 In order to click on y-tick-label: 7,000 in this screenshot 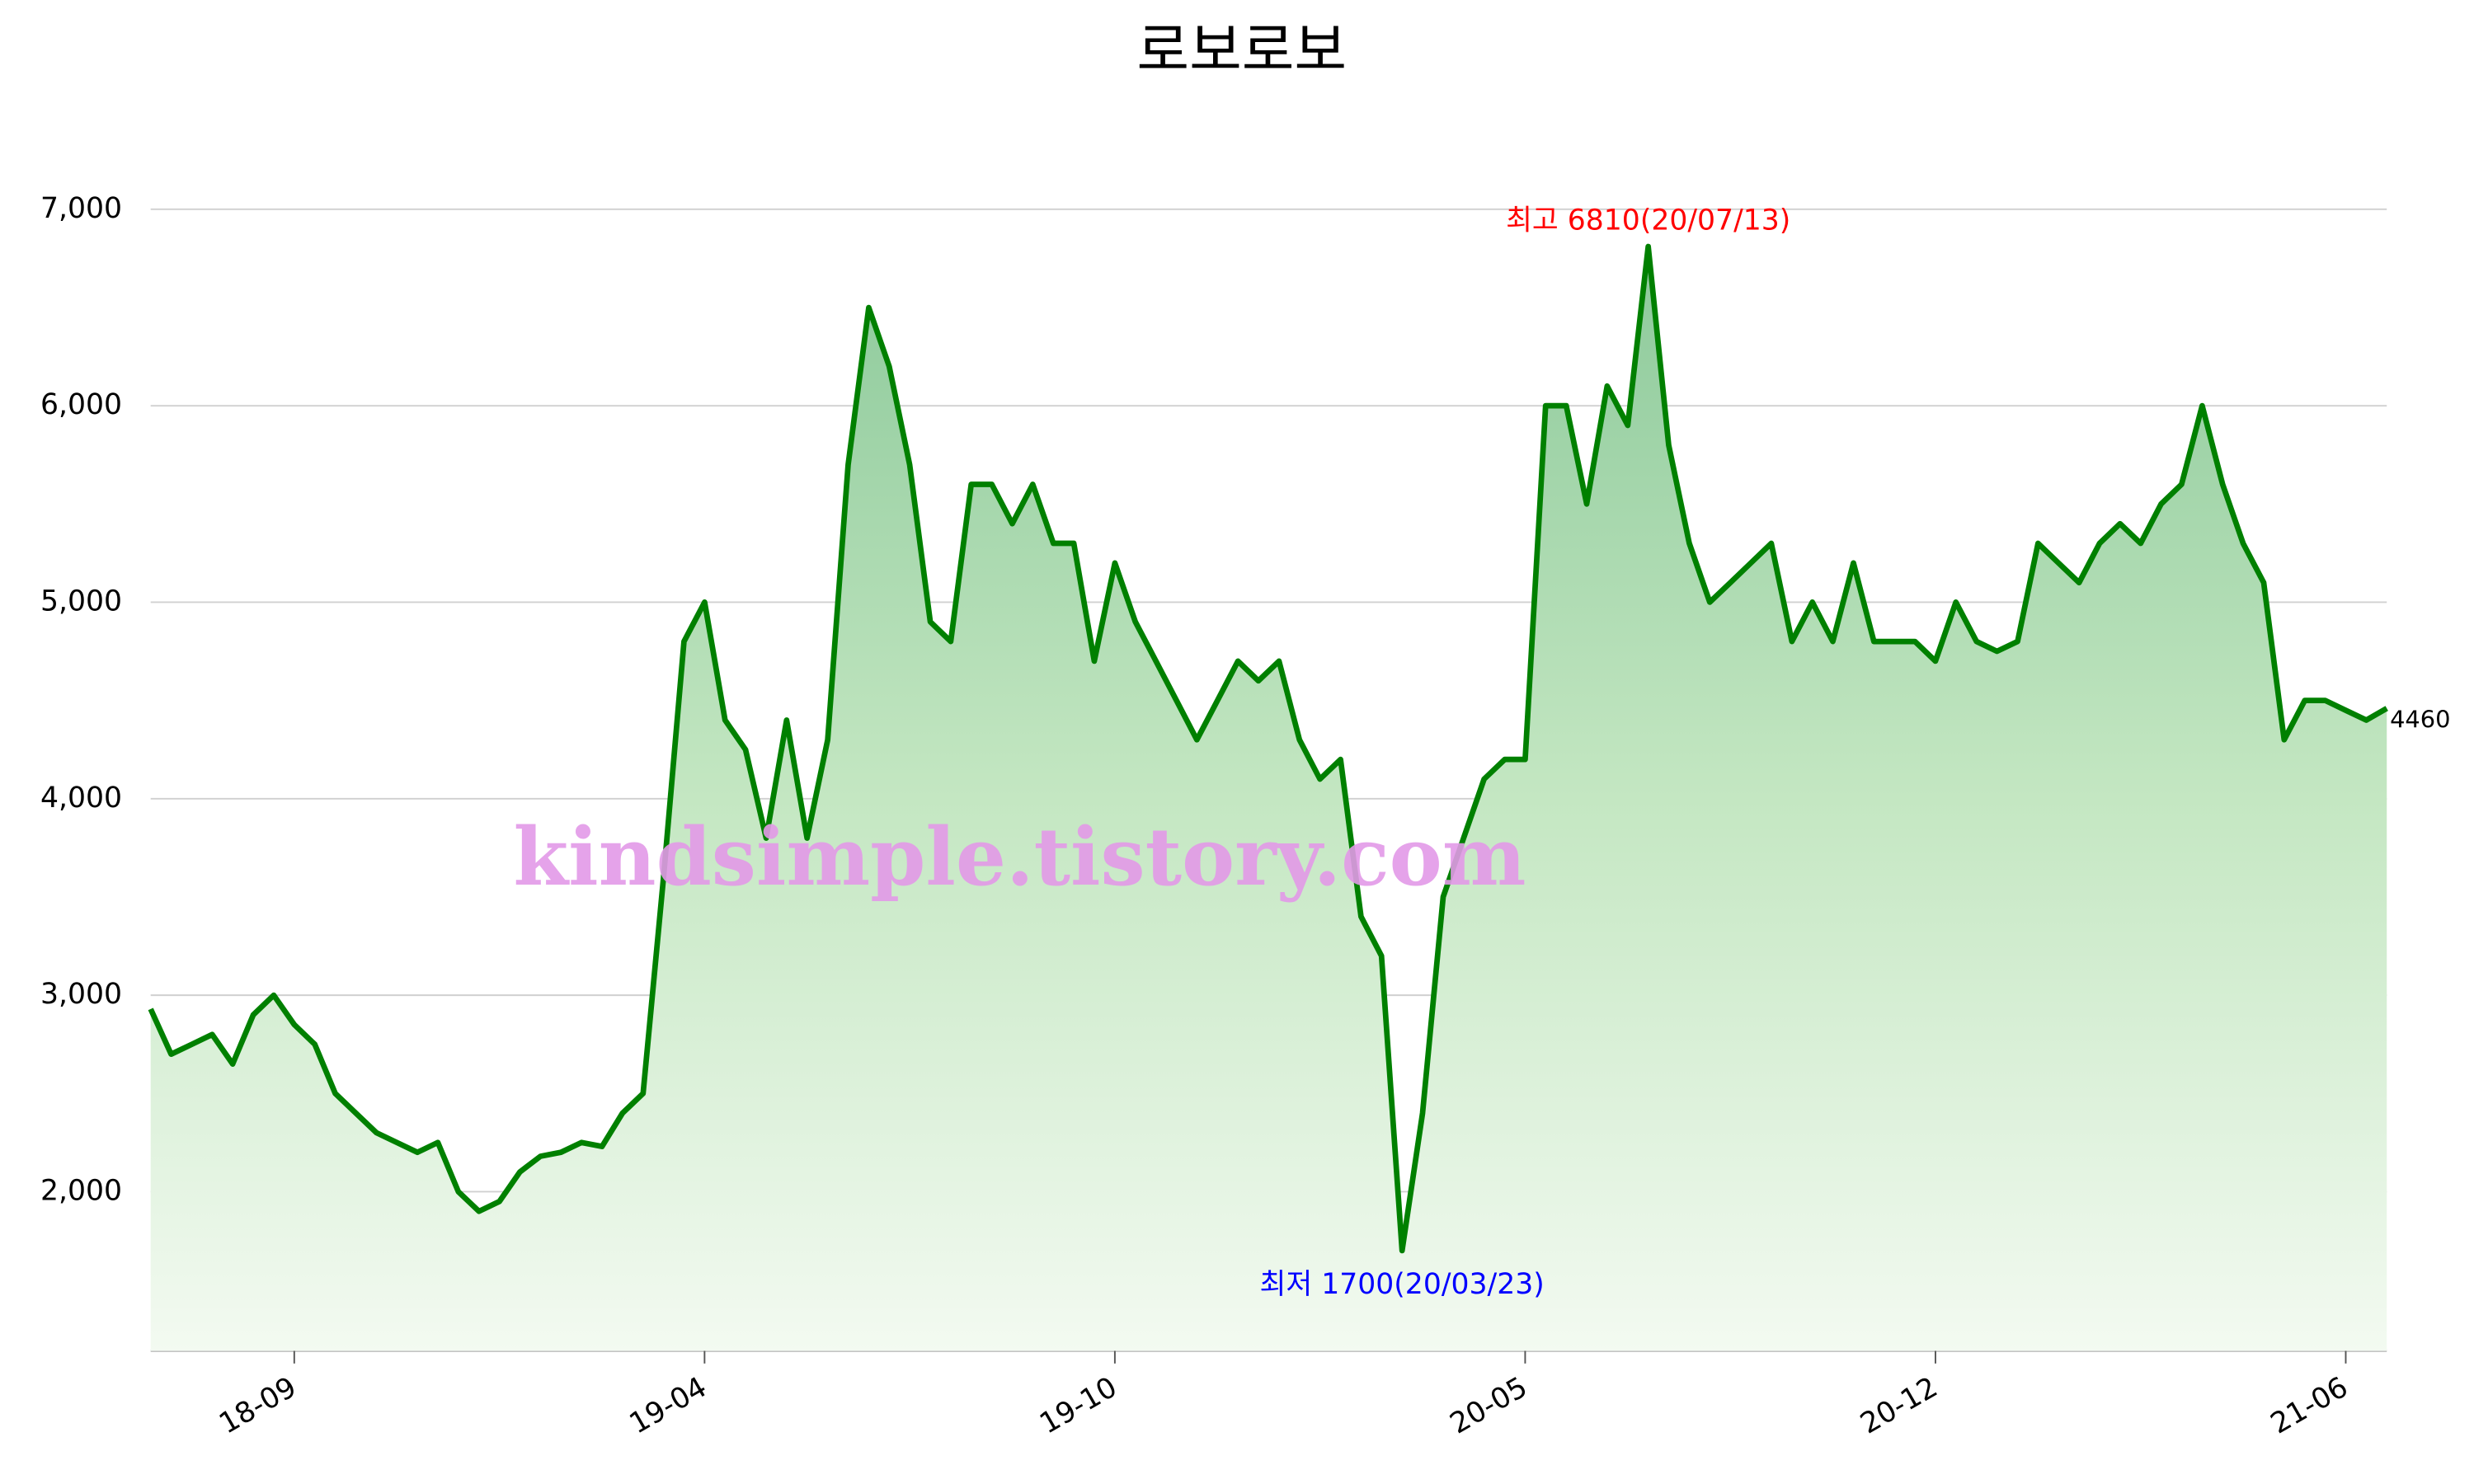, I will do `click(81, 208)`.